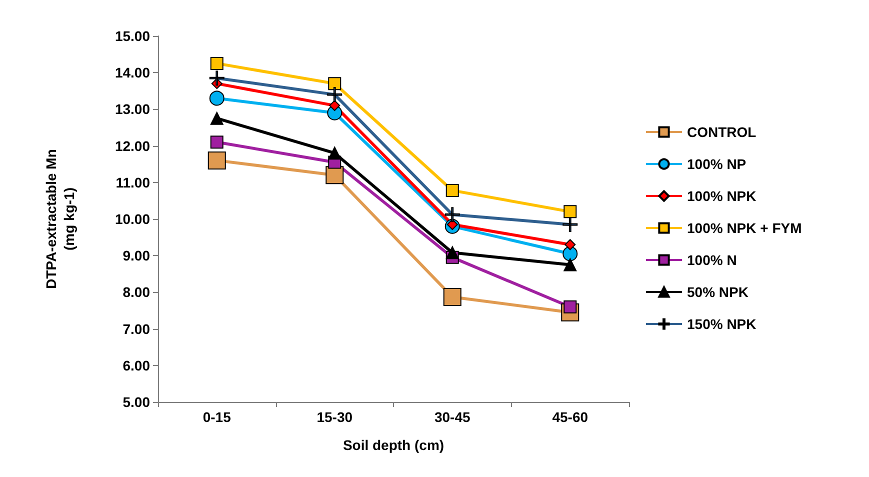  I want to click on legend-label: 150% NPK, so click(721, 324).